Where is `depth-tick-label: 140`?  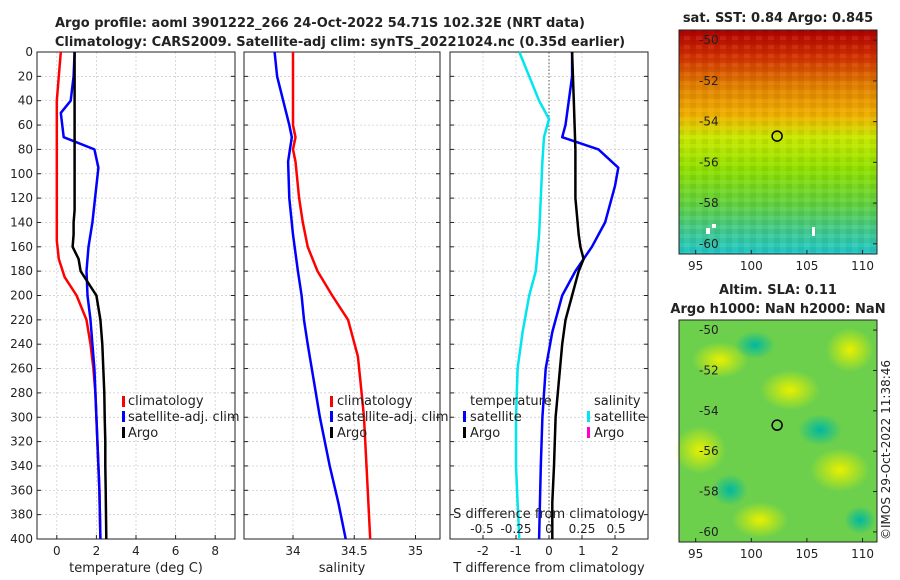
depth-tick-label: 140 is located at coordinates (21, 222).